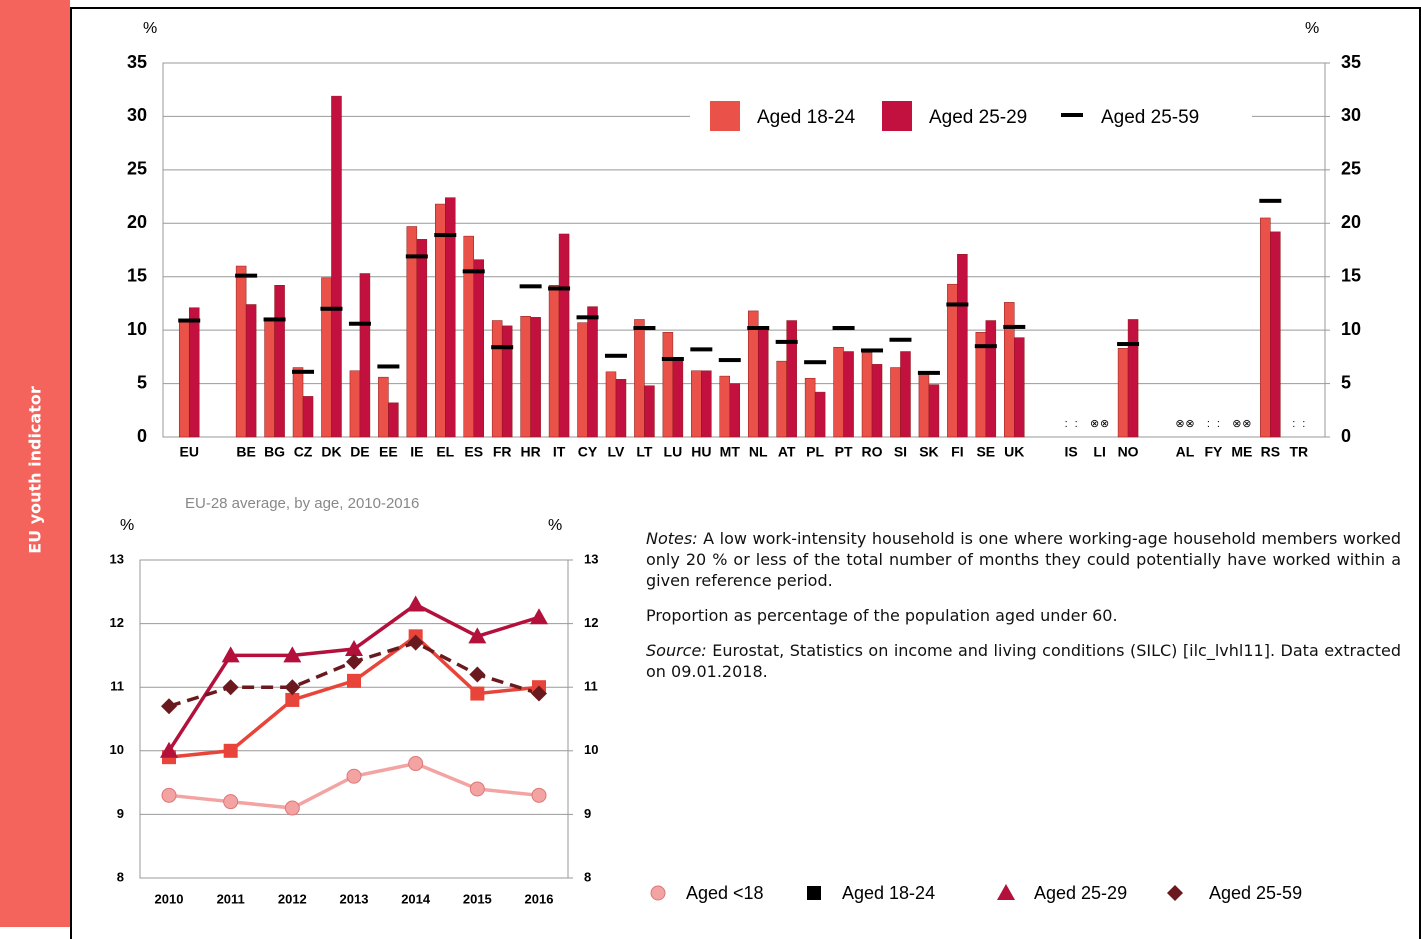 The height and width of the screenshot is (939, 1421). What do you see at coordinates (331, 452) in the screenshot?
I see `x-tick-label: DK` at bounding box center [331, 452].